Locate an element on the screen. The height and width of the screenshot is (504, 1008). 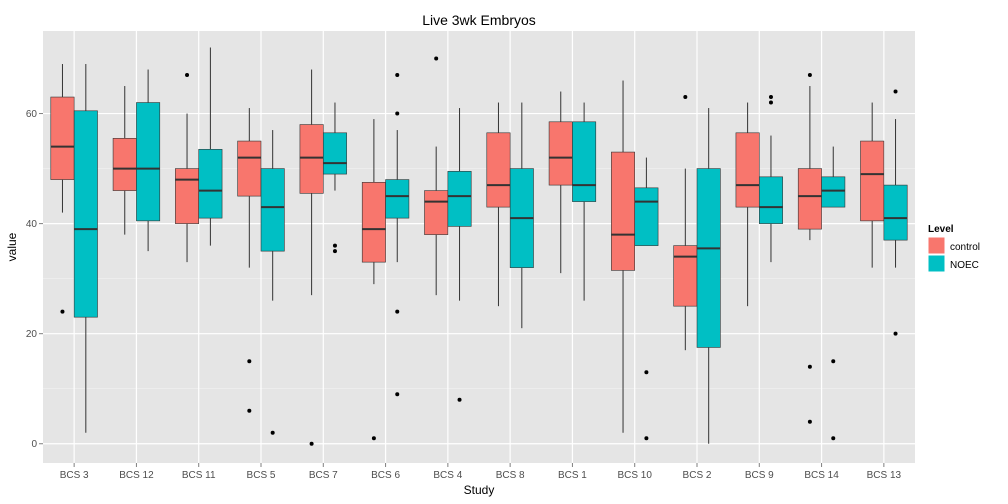
y-tick-label: 20 is located at coordinates (32, 334).